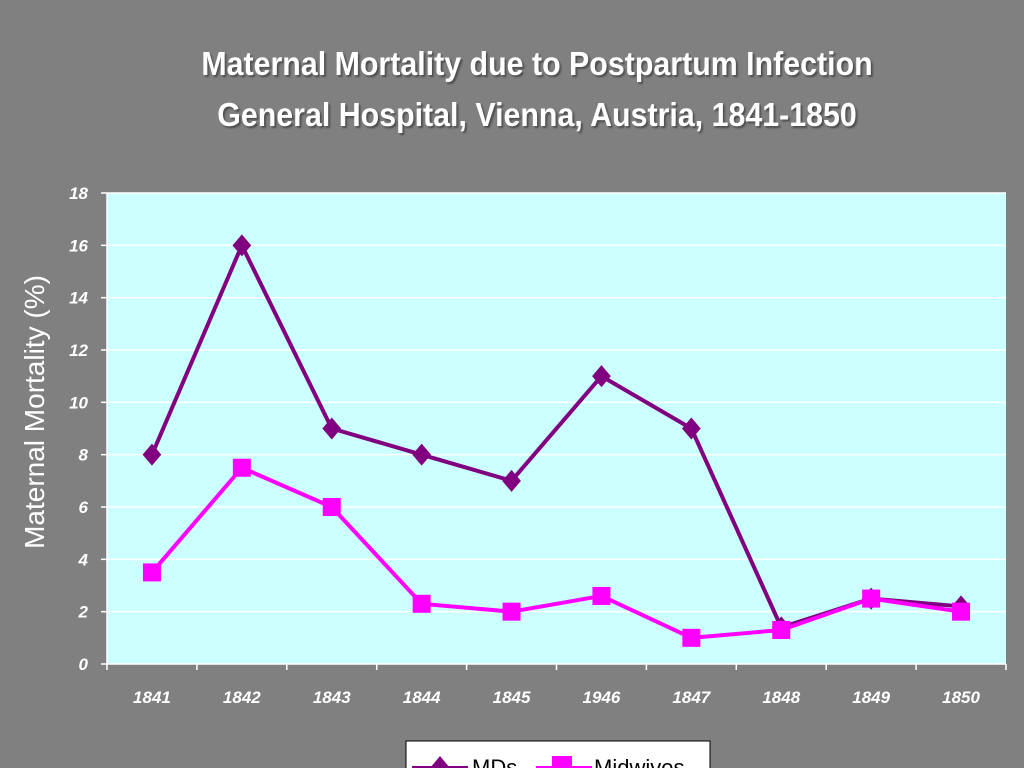 This screenshot has width=1024, height=768. What do you see at coordinates (78, 245) in the screenshot?
I see `y-tick-label: 16` at bounding box center [78, 245].